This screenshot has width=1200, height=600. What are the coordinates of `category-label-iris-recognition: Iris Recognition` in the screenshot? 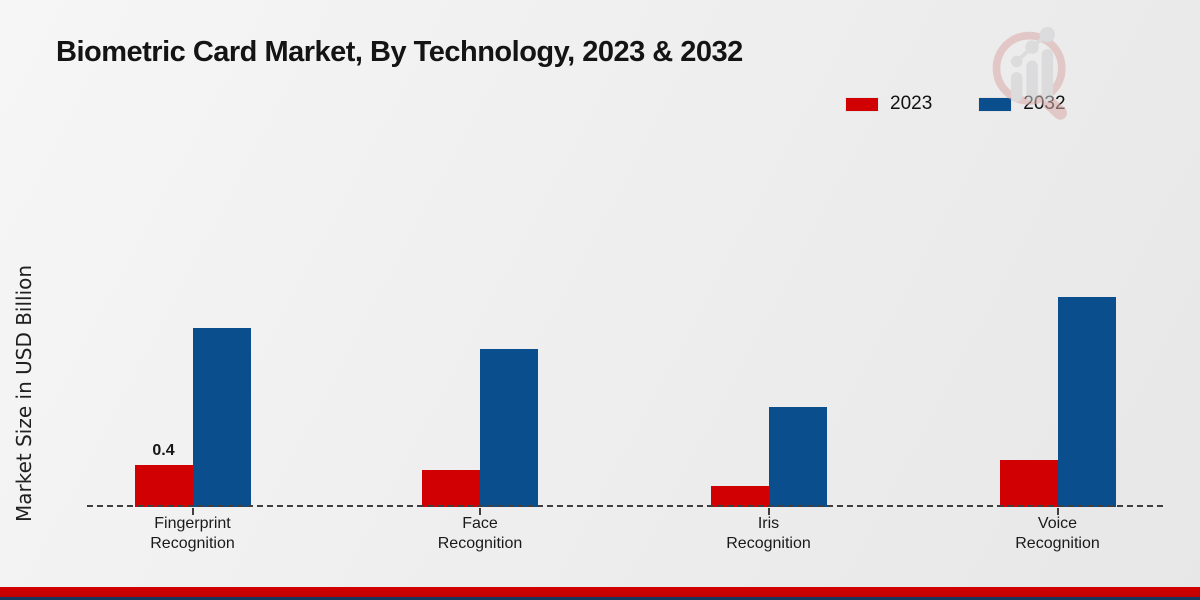 It's located at (768, 533).